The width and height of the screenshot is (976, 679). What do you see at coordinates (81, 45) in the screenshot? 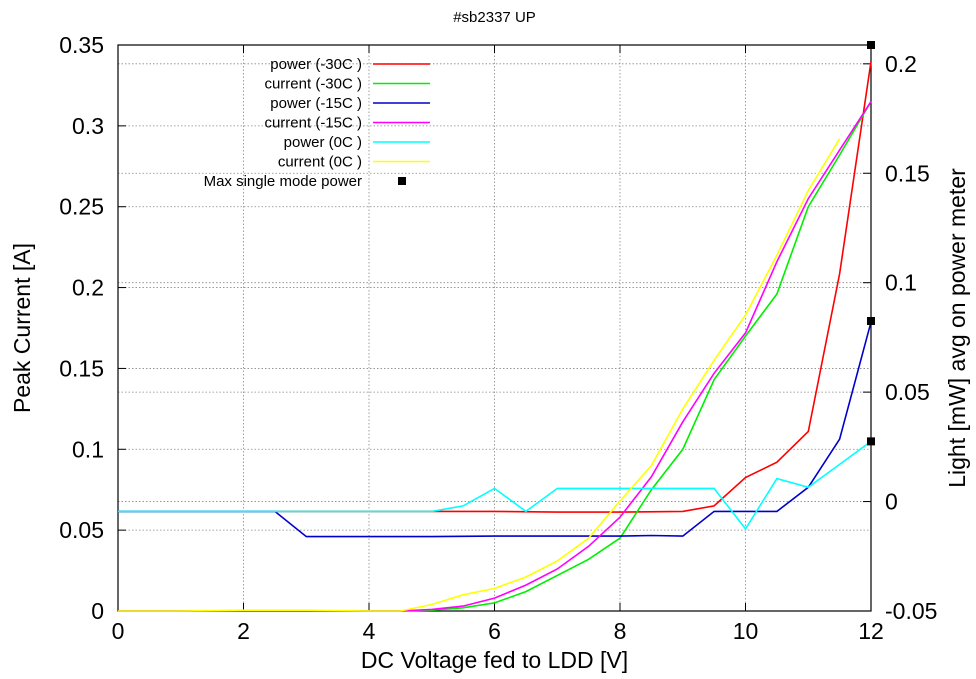
I see `y-tick-label: 0.35` at bounding box center [81, 45].